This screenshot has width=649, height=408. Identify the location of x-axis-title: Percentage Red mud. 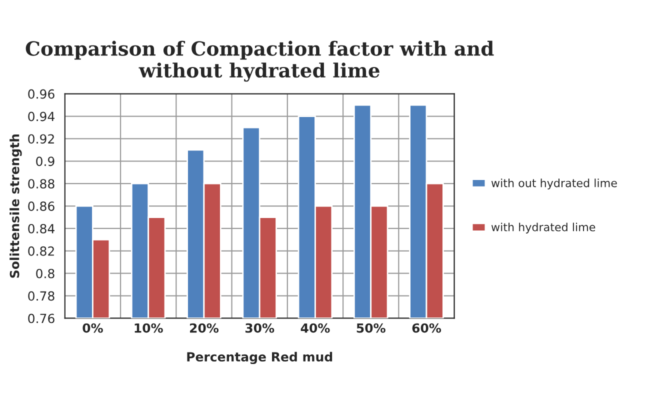
(259, 358).